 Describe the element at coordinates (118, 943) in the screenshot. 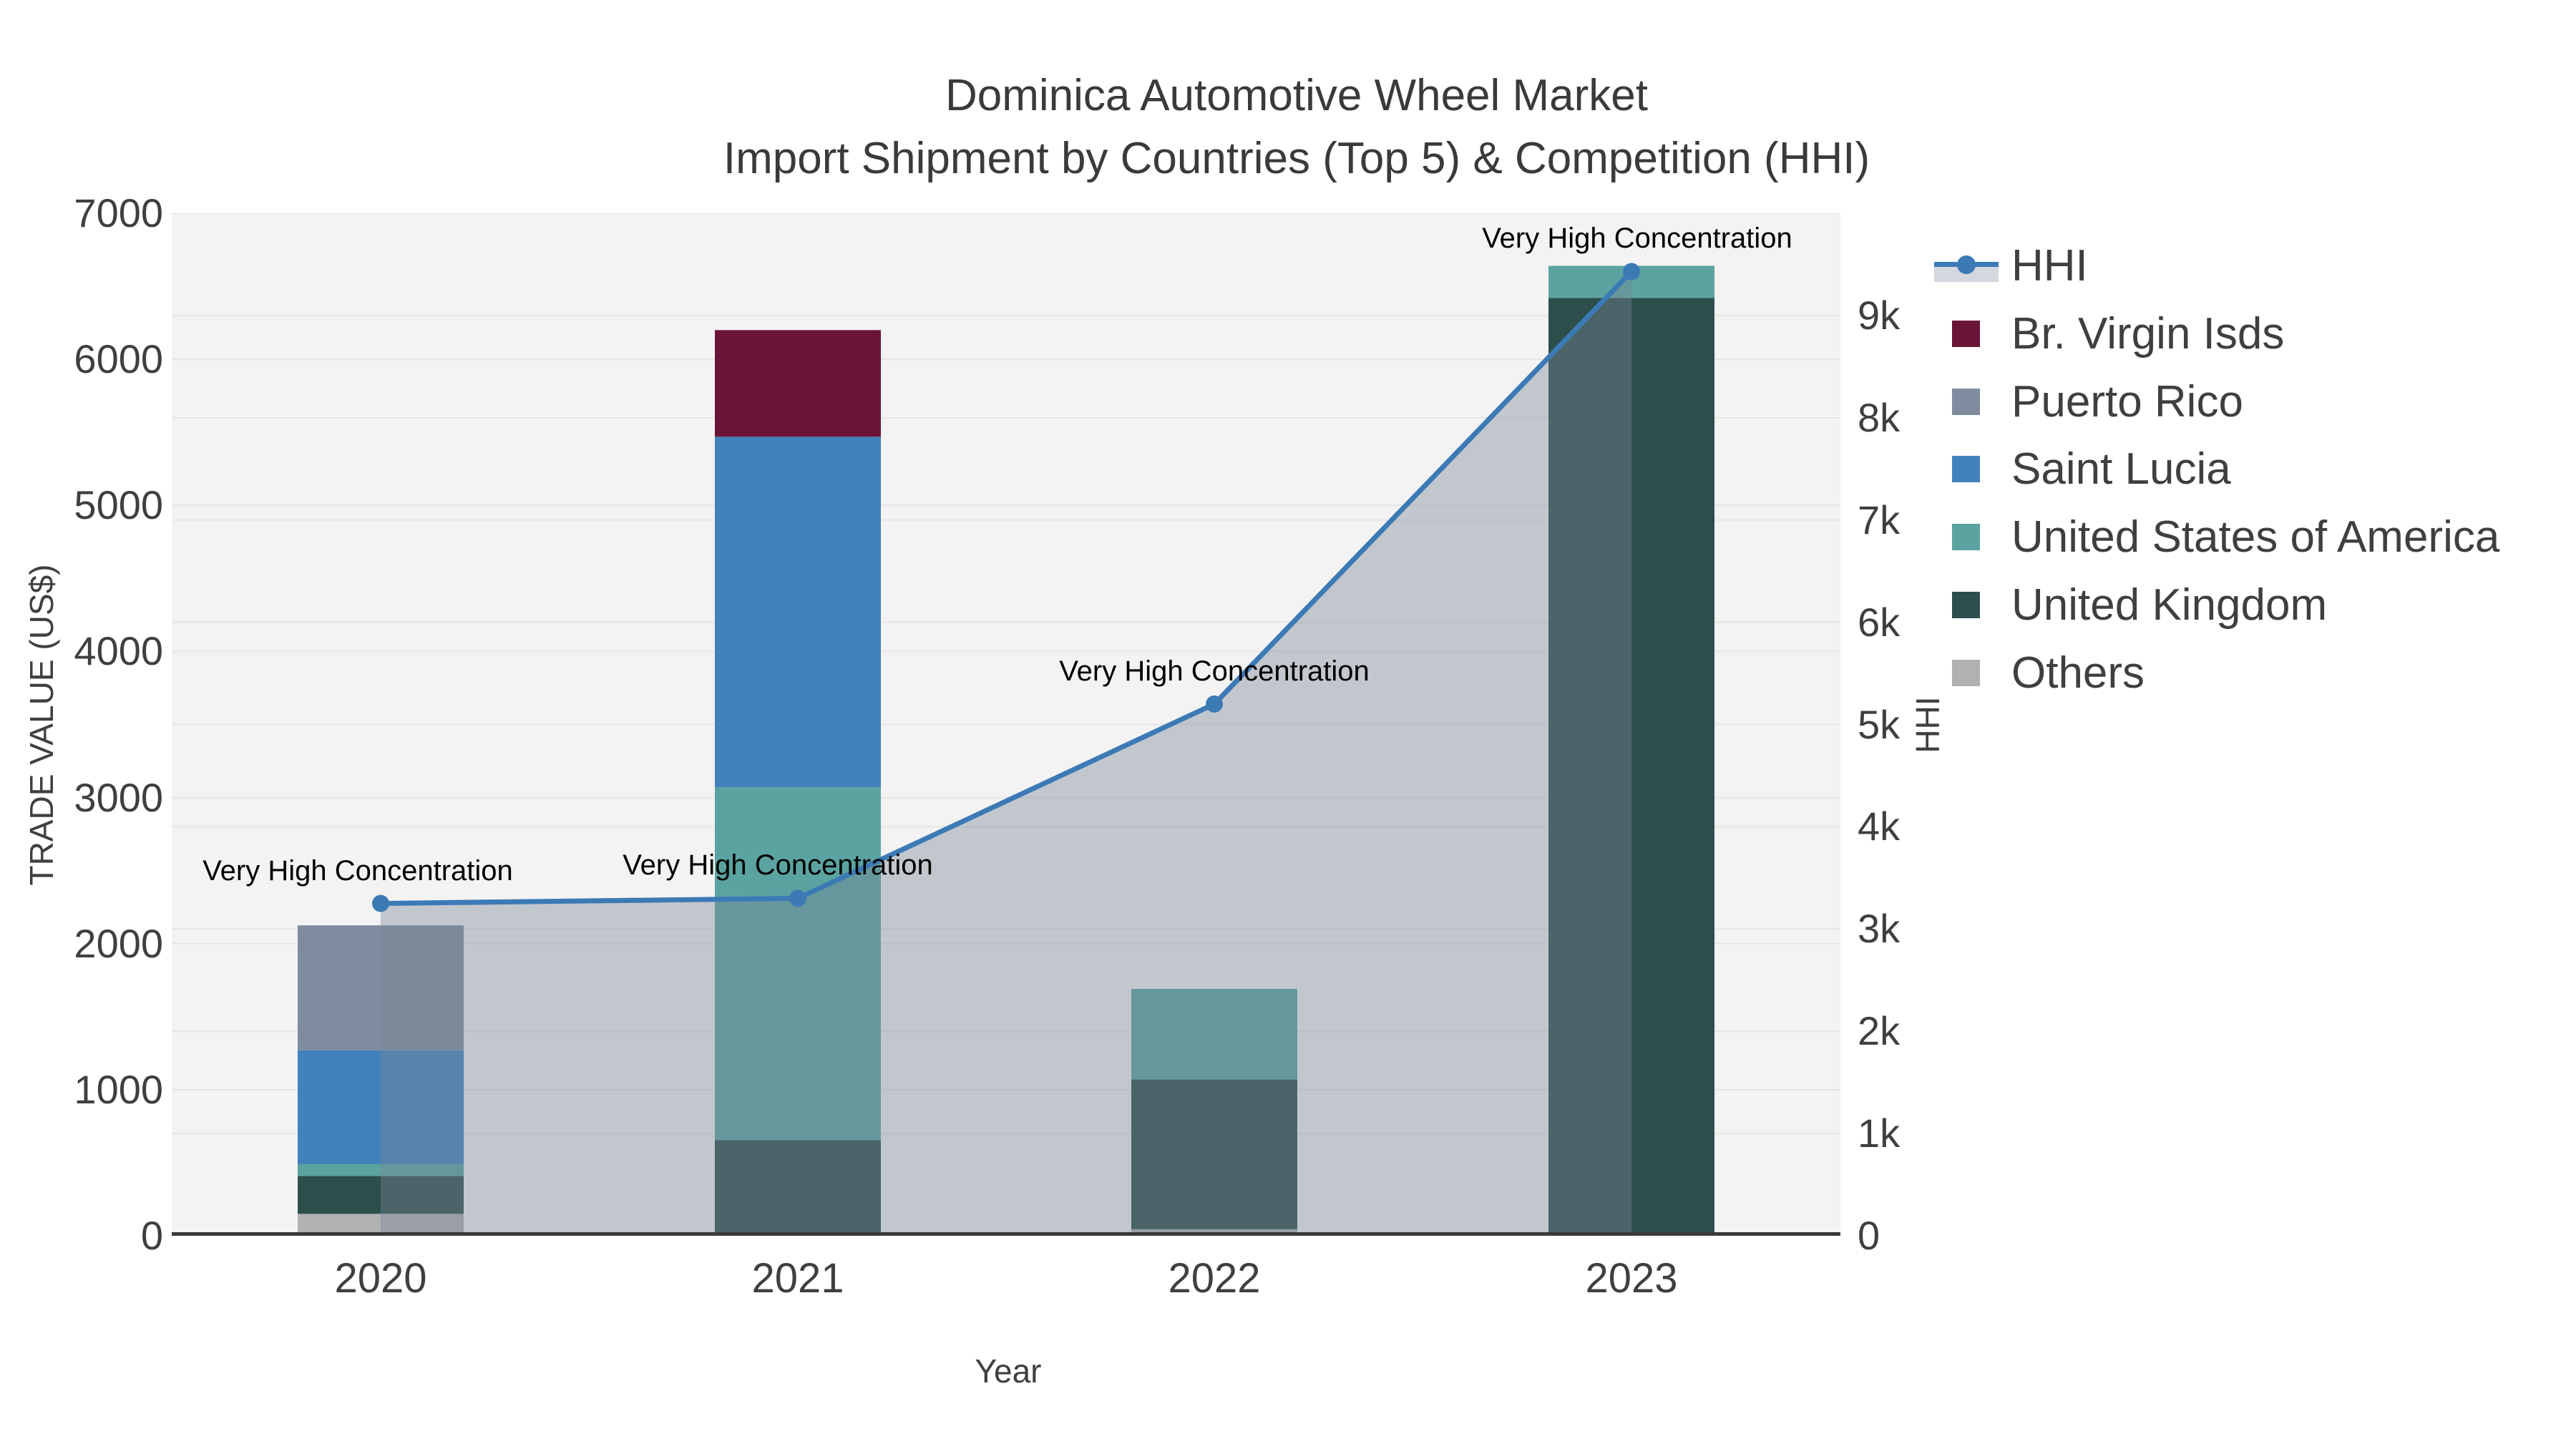

I see `left-tick-2000: 2000` at that location.